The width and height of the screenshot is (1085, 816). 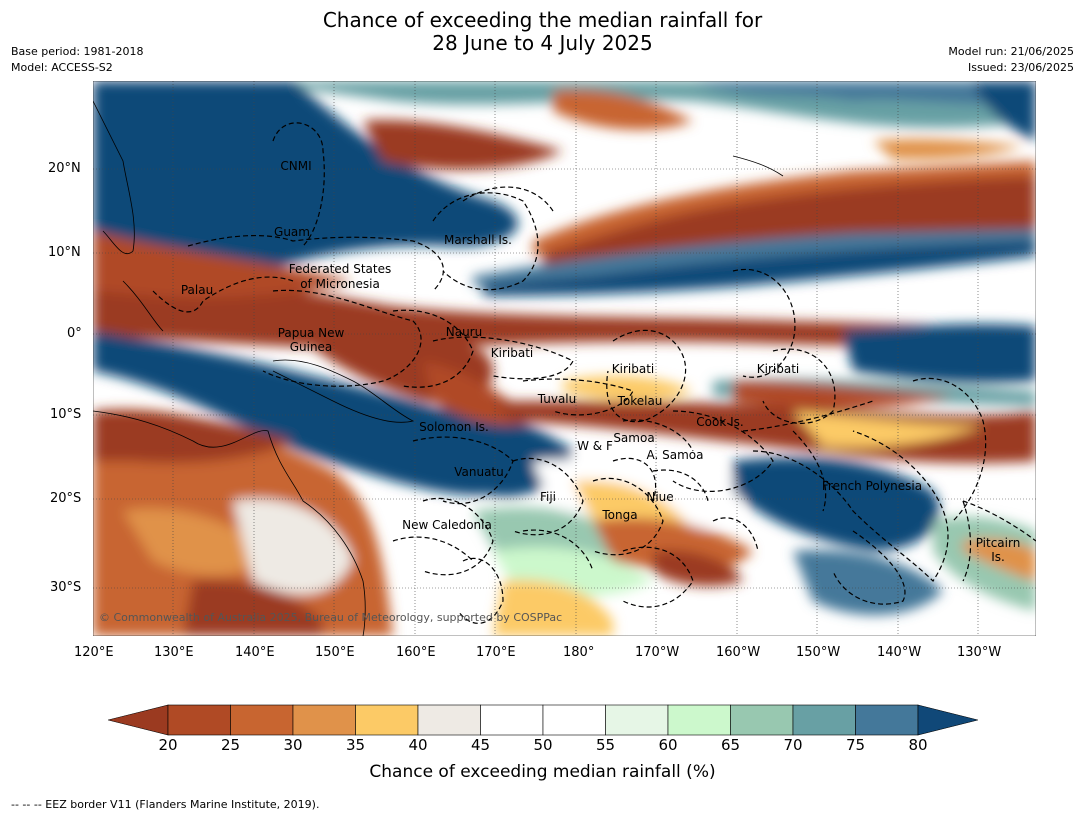 What do you see at coordinates (64, 252) in the screenshot?
I see `lat-label-10n: 10°N` at bounding box center [64, 252].